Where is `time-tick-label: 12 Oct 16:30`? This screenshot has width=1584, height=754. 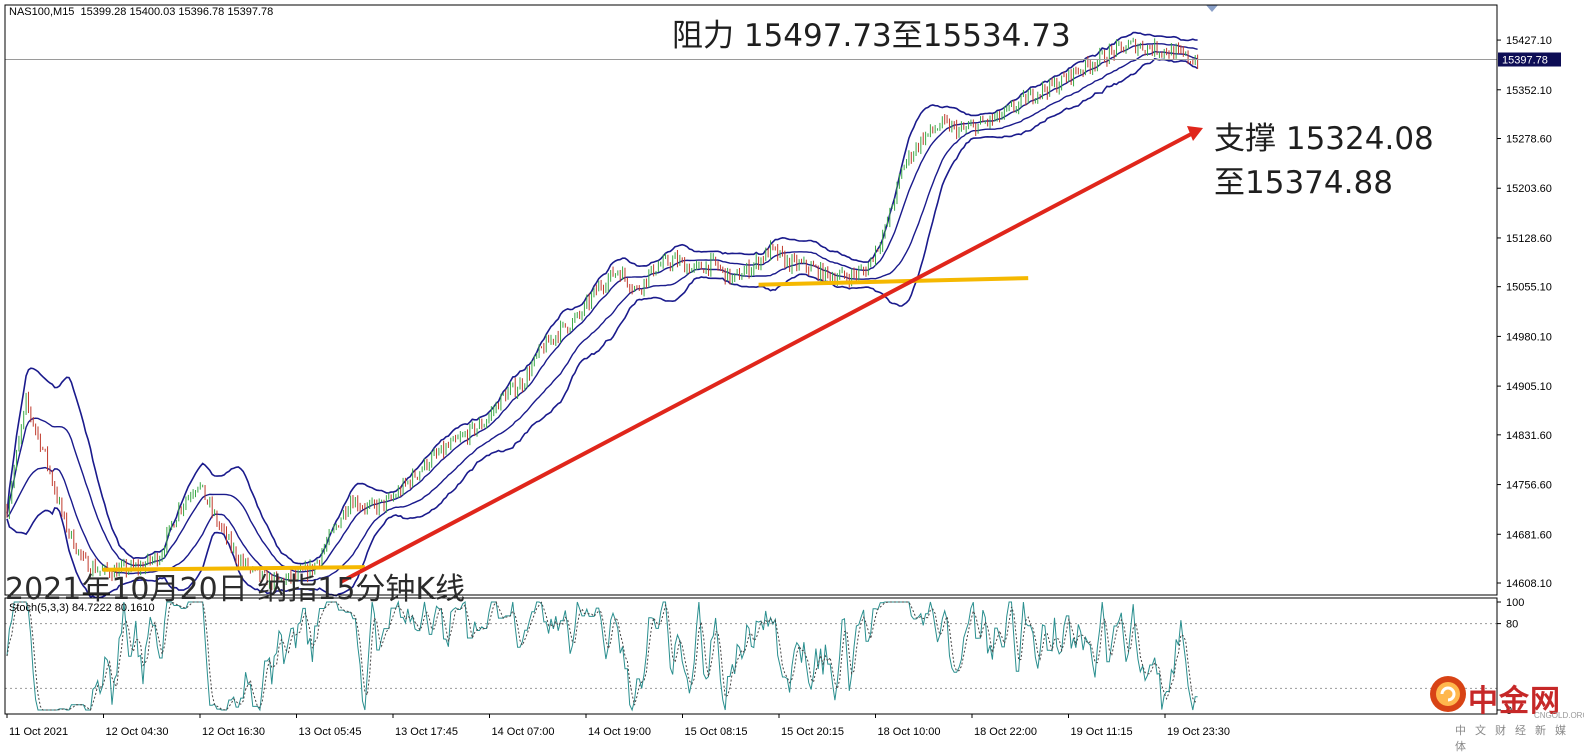
time-tick-label: 12 Oct 16:30 is located at coordinates (233, 732).